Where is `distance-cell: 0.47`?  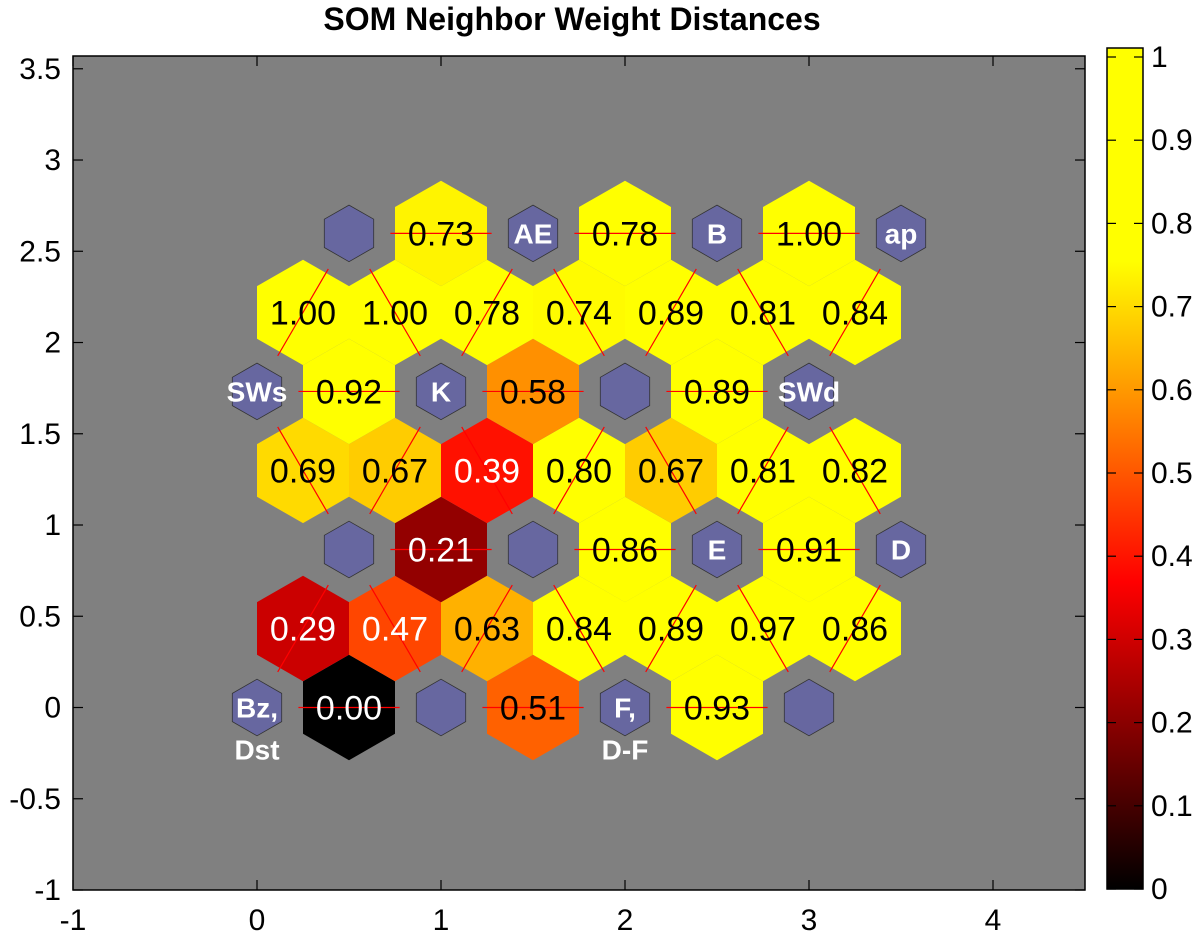
distance-cell: 0.47 is located at coordinates (395, 628).